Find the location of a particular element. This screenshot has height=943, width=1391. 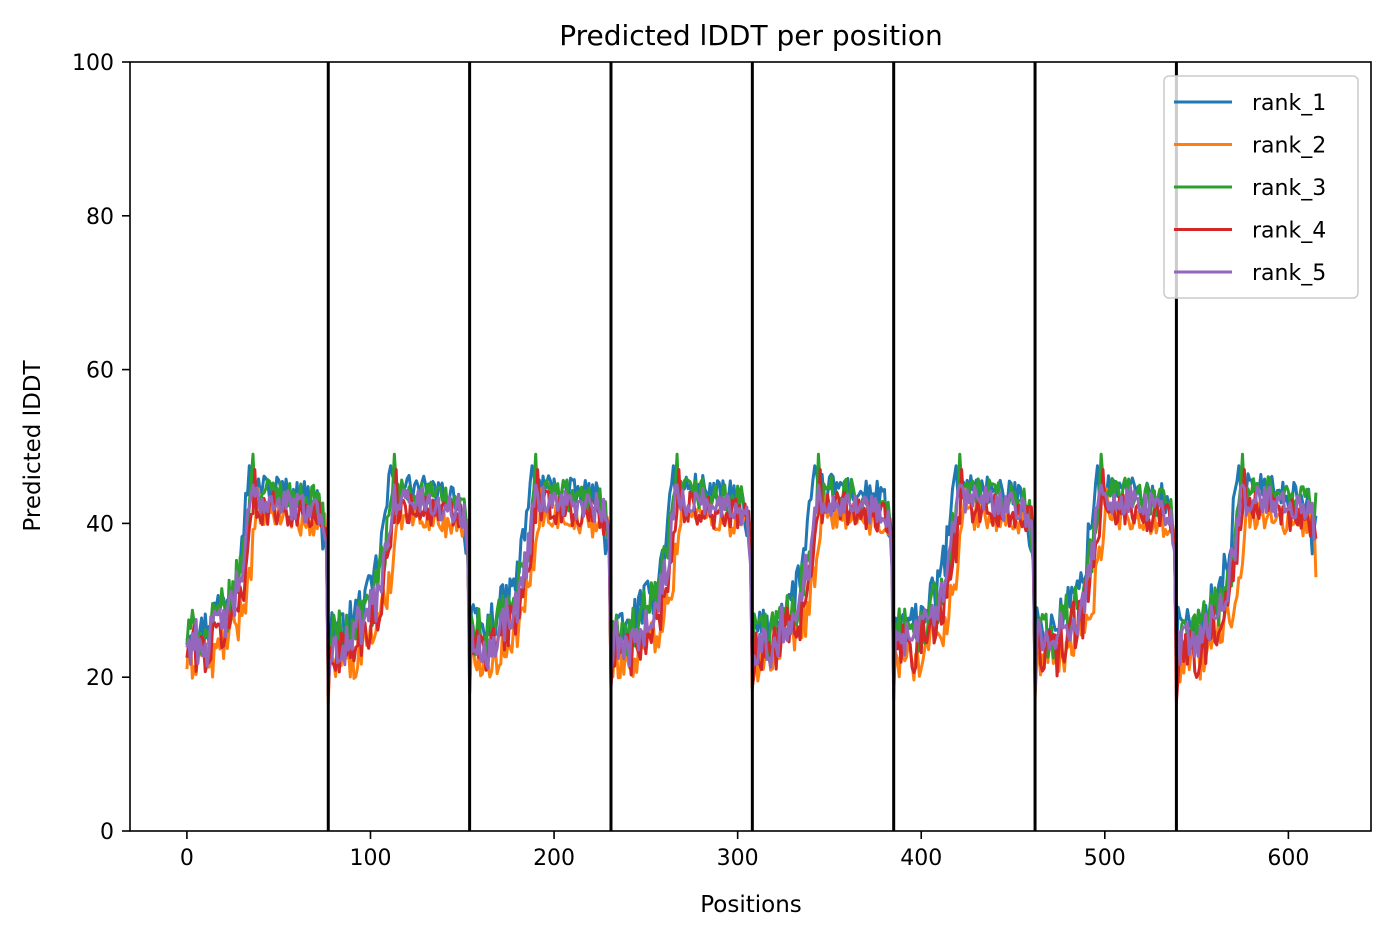

y-tick-label: 20 is located at coordinates (100, 678).